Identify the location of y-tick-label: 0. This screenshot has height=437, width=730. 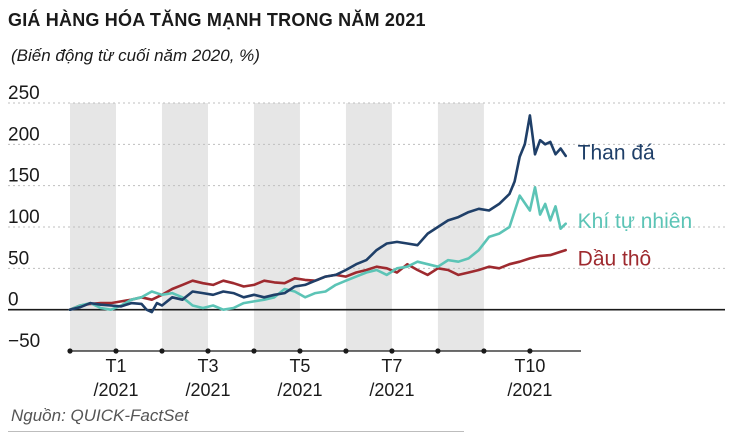
(13, 300).